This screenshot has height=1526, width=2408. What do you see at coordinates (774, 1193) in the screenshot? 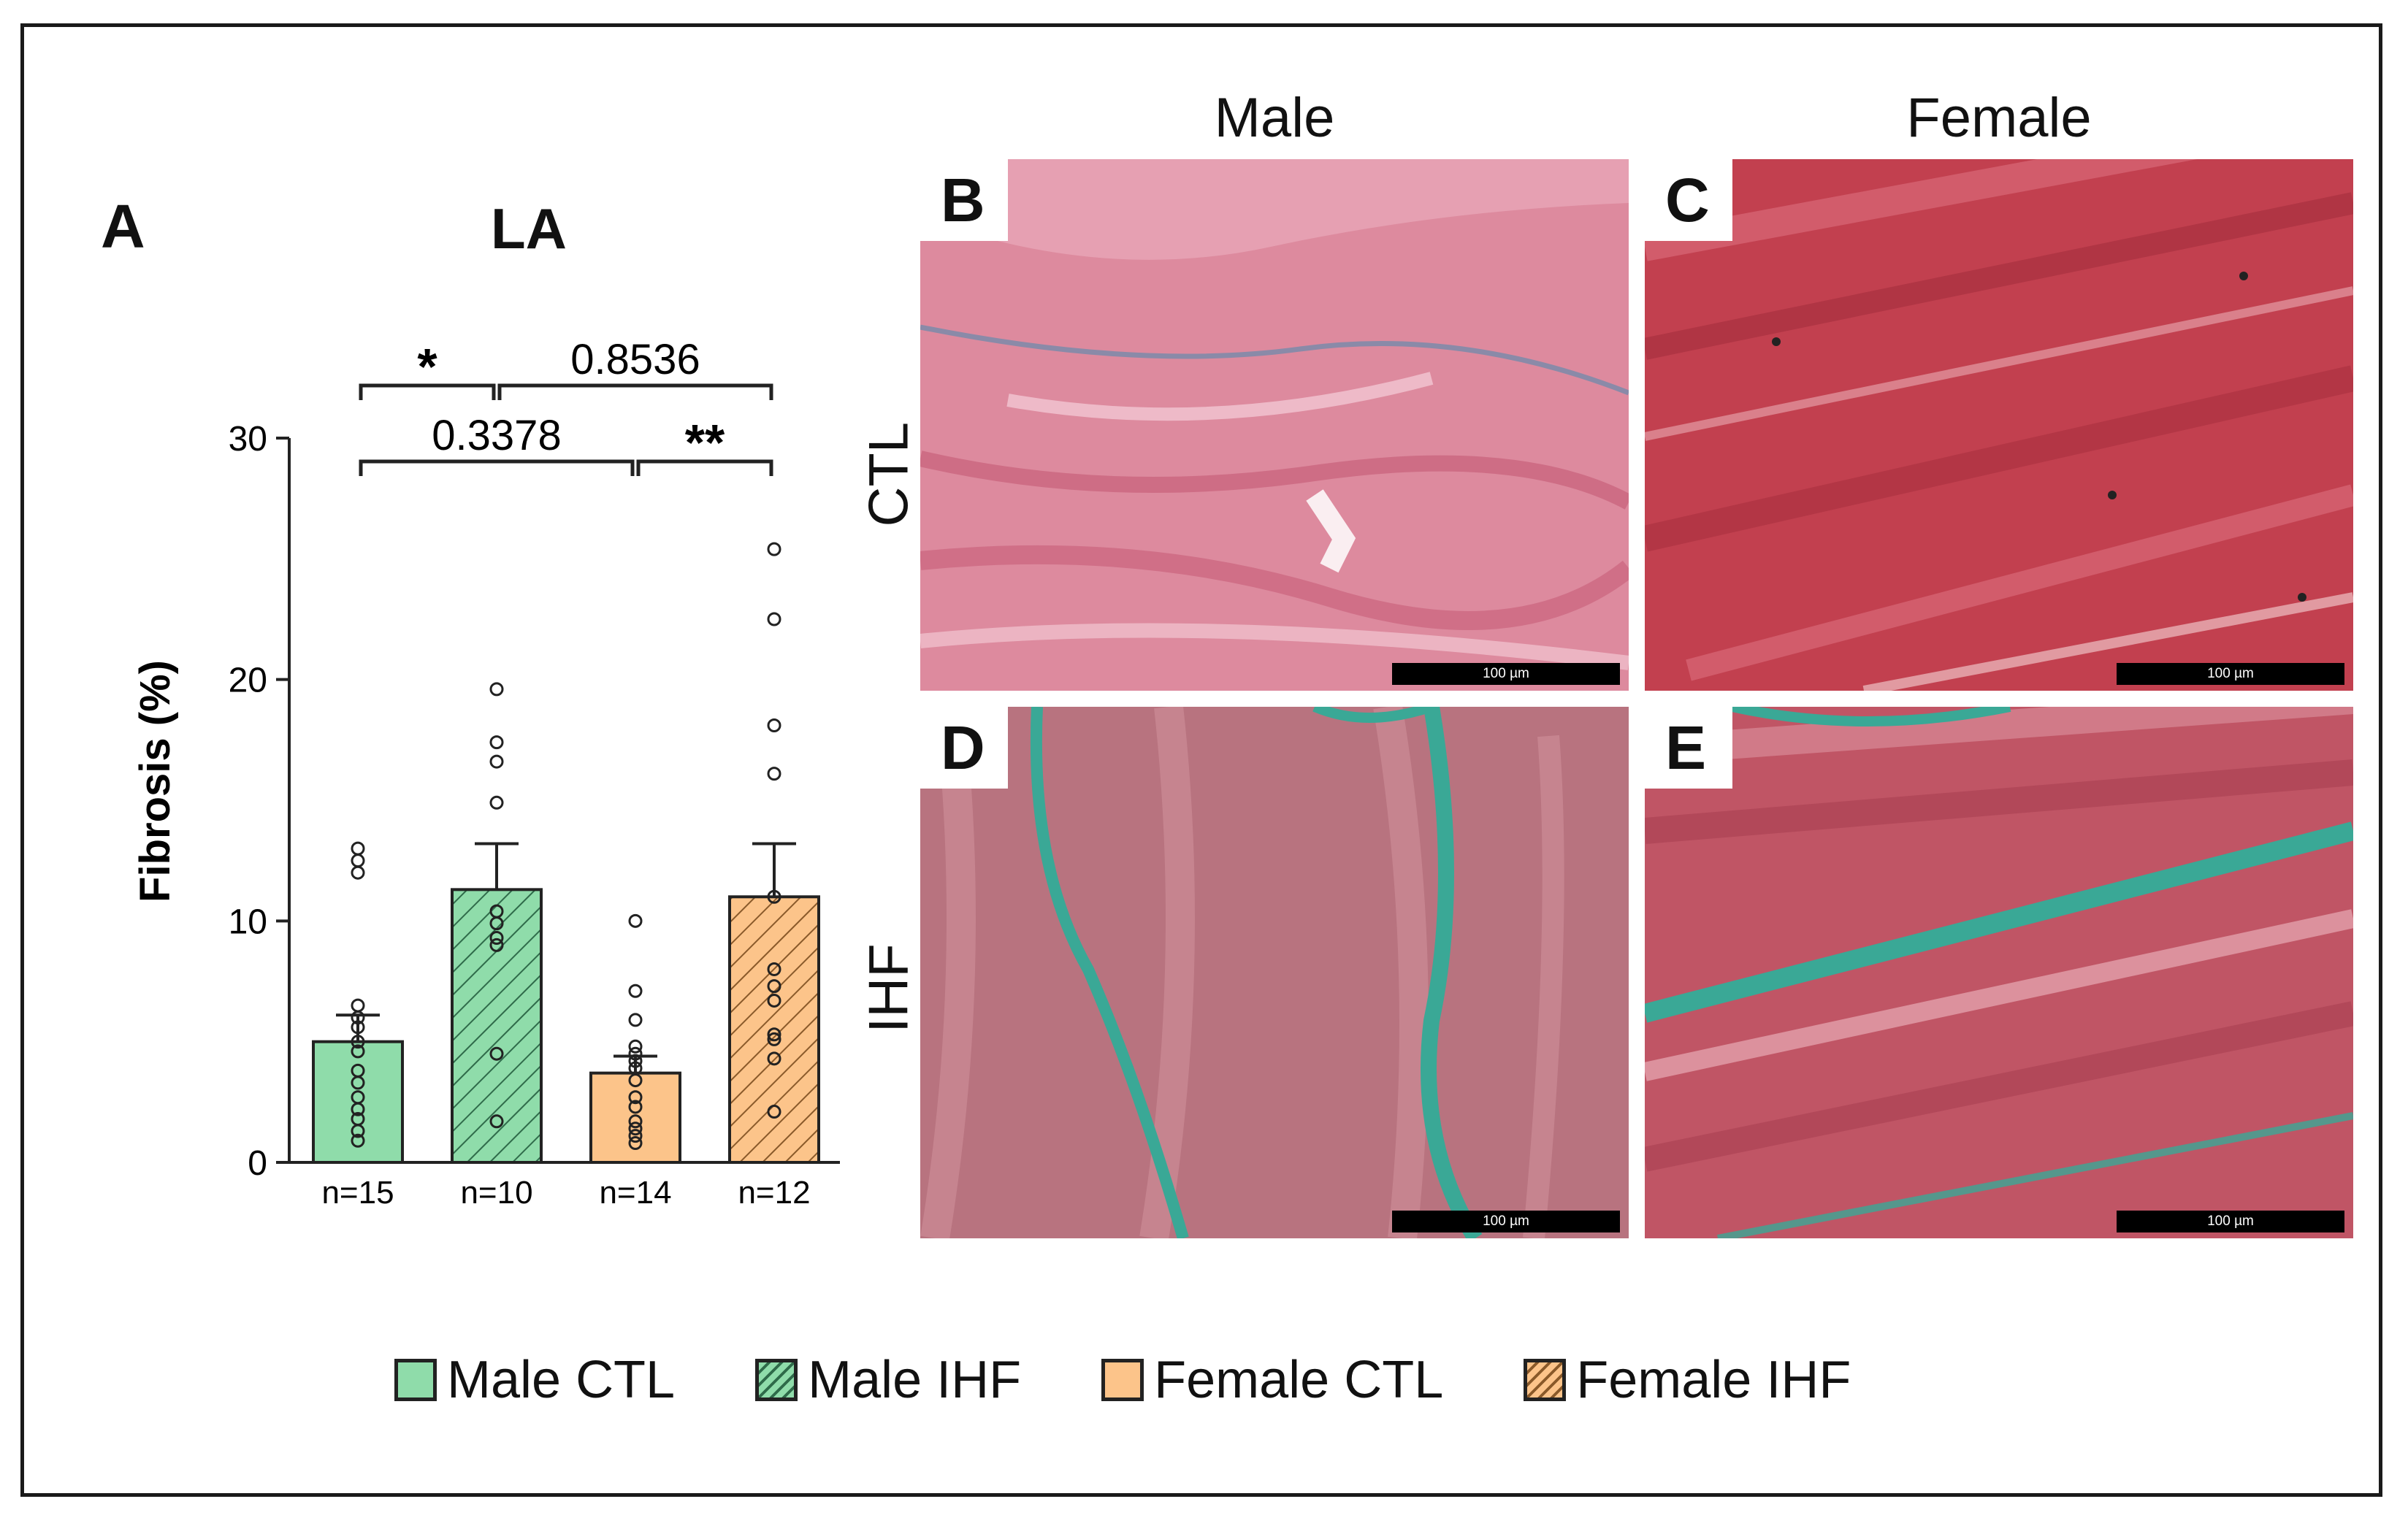
I see `x-tick-label: n=12` at bounding box center [774, 1193].